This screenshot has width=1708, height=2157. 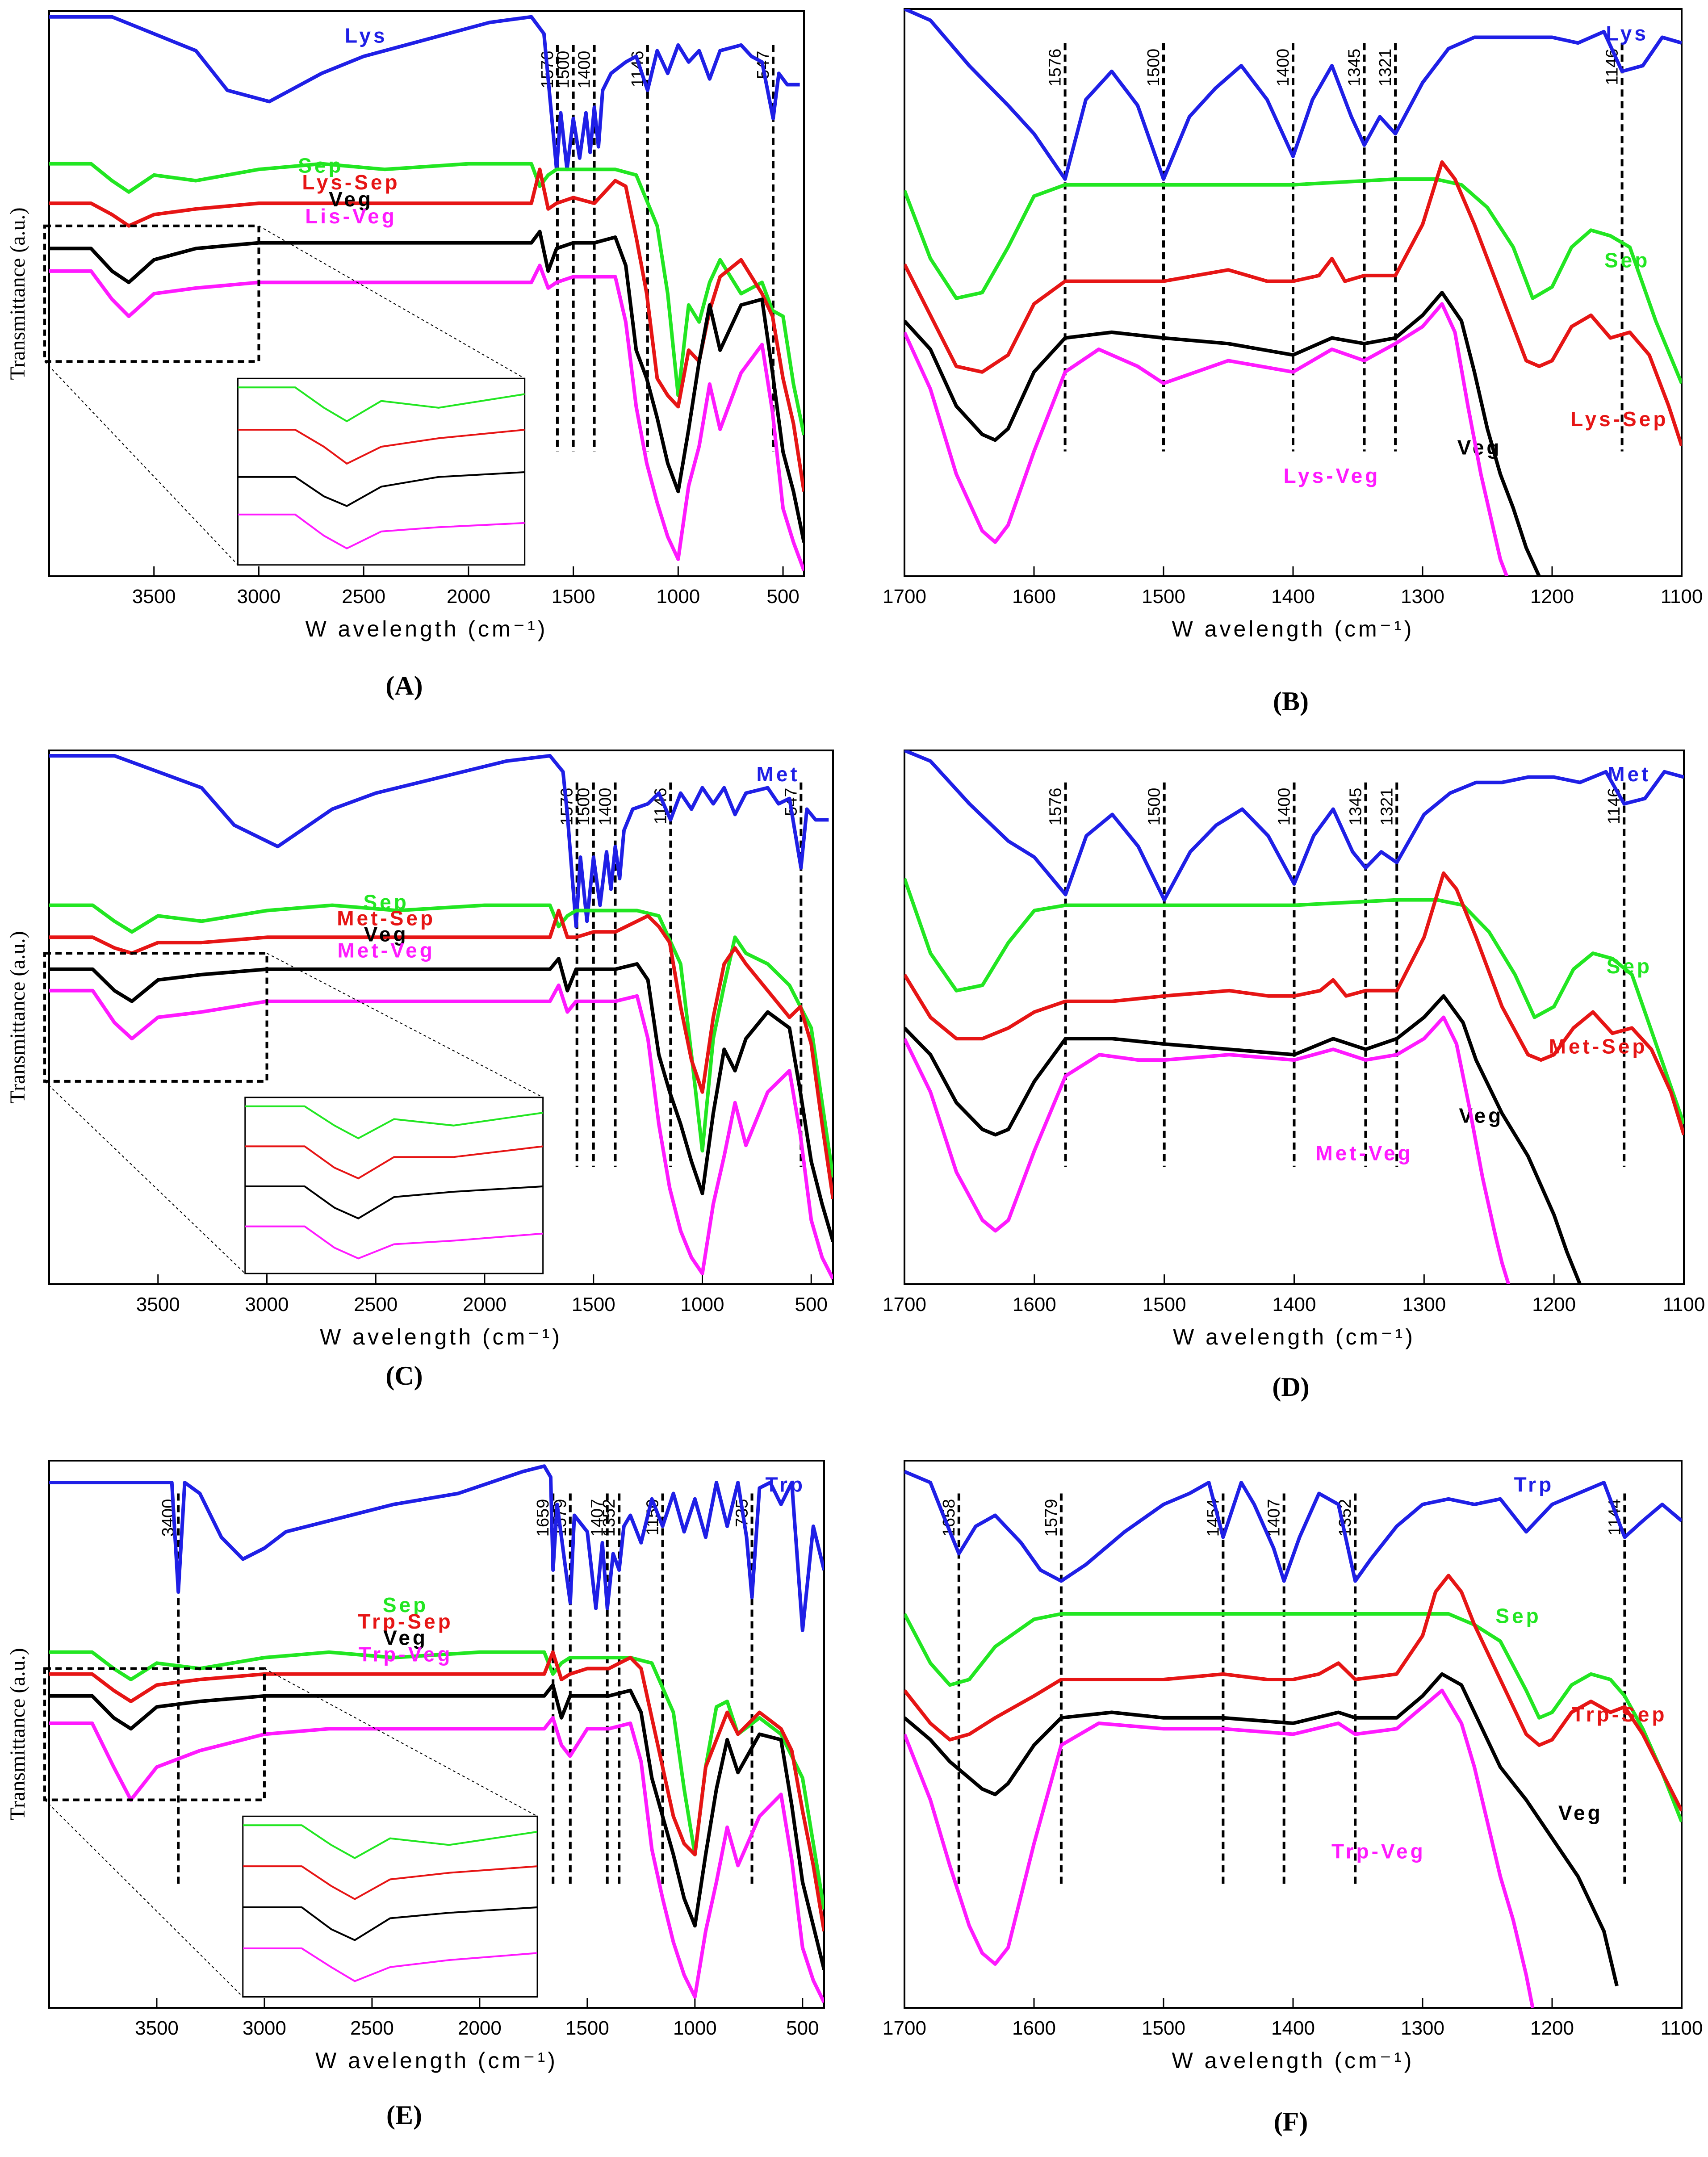 I want to click on inset-frame, so click(x=394, y=1185).